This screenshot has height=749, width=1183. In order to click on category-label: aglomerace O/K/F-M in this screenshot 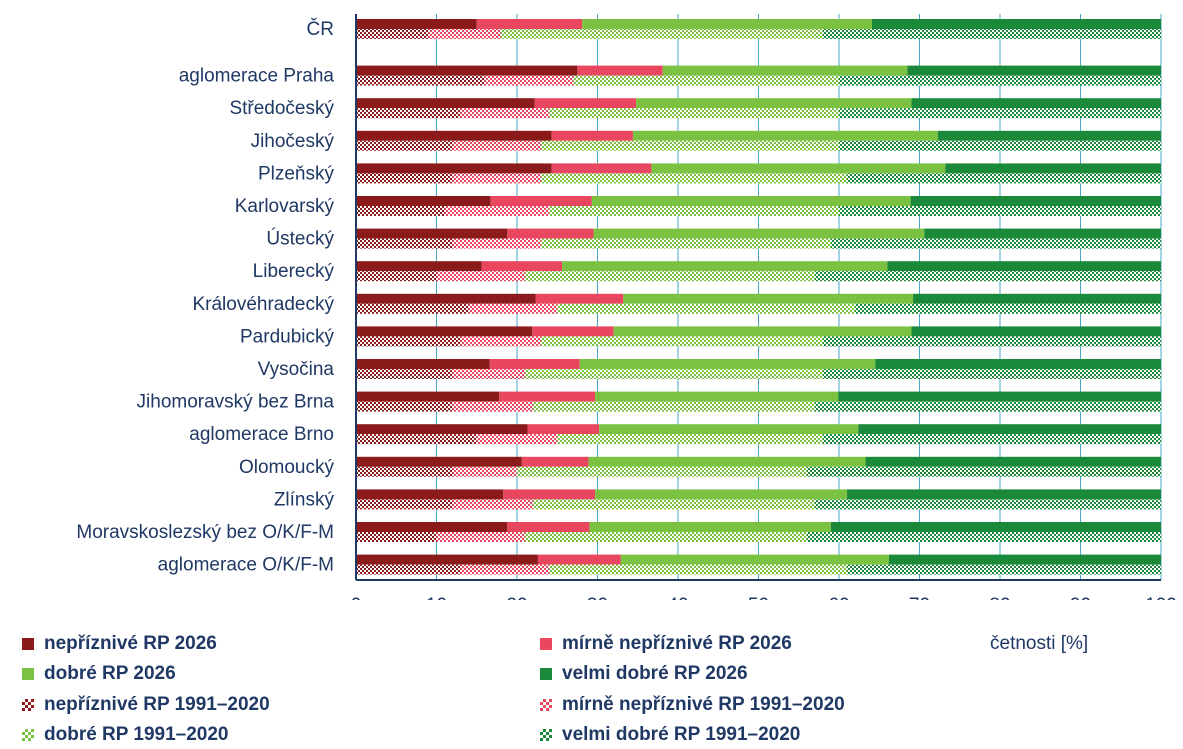, I will do `click(246, 565)`.